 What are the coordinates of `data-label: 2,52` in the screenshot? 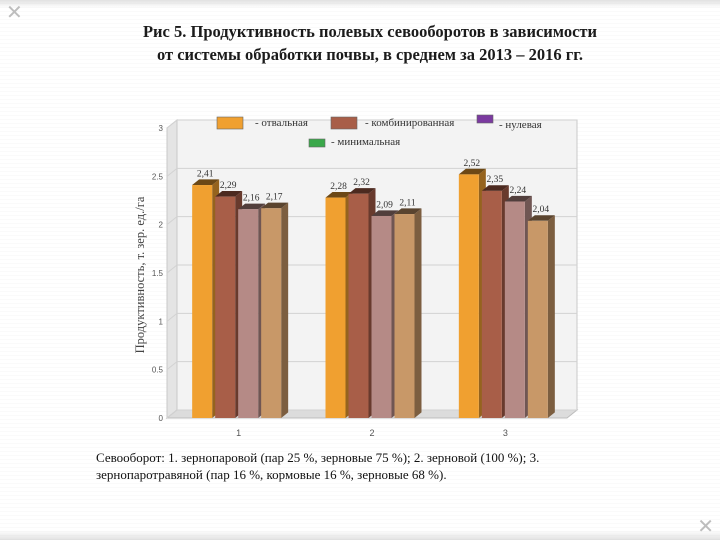 It's located at (472, 164).